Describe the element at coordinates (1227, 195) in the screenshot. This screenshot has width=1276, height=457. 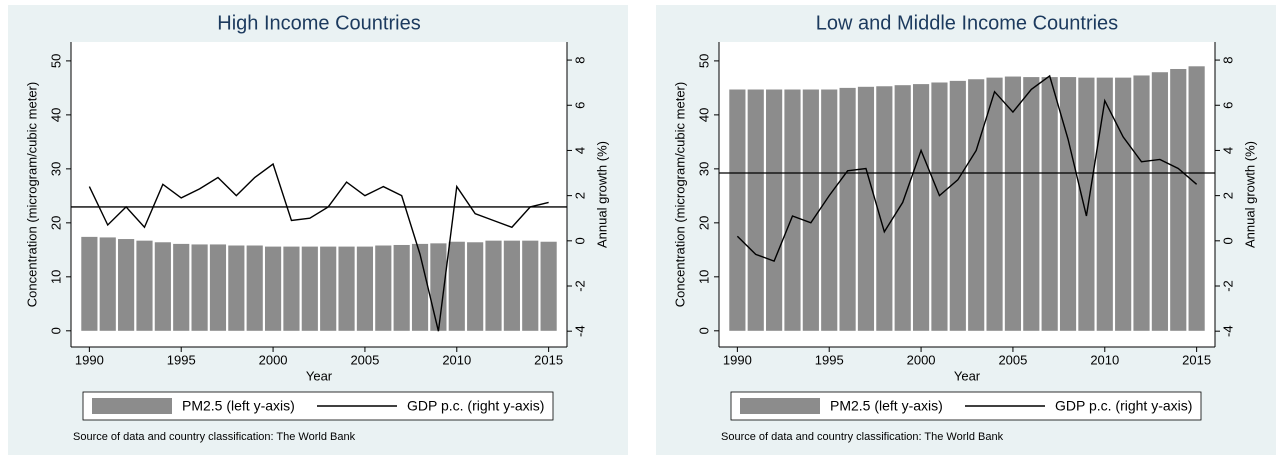
I see `y2-tick-label: 2` at that location.